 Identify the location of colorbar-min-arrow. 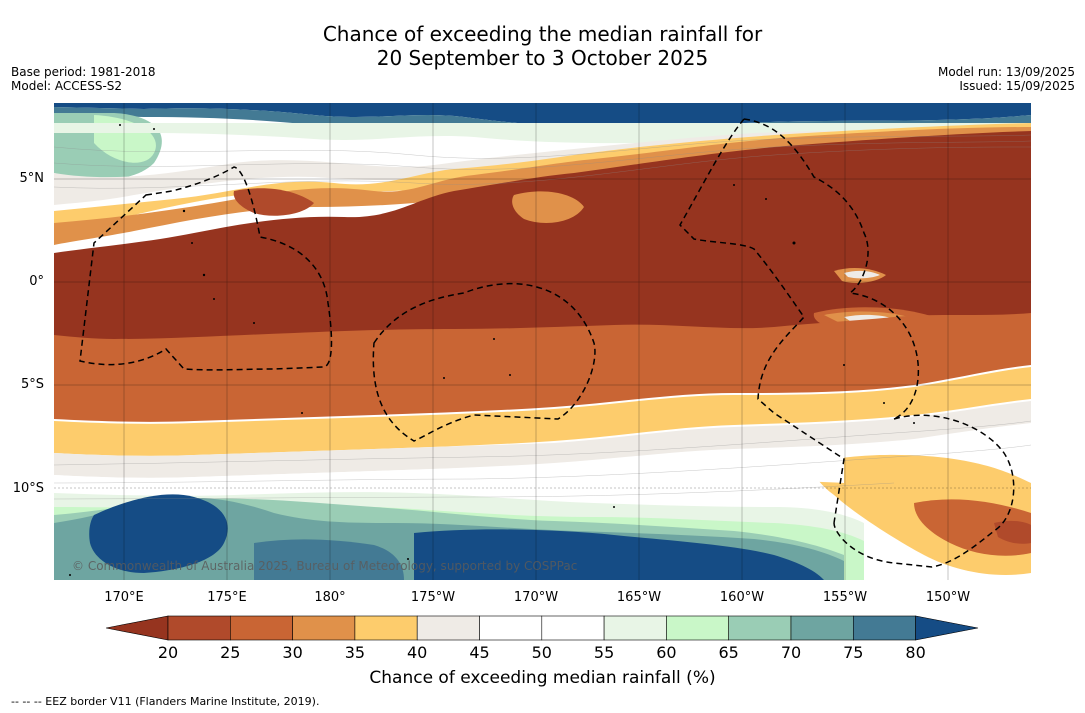
(137, 628).